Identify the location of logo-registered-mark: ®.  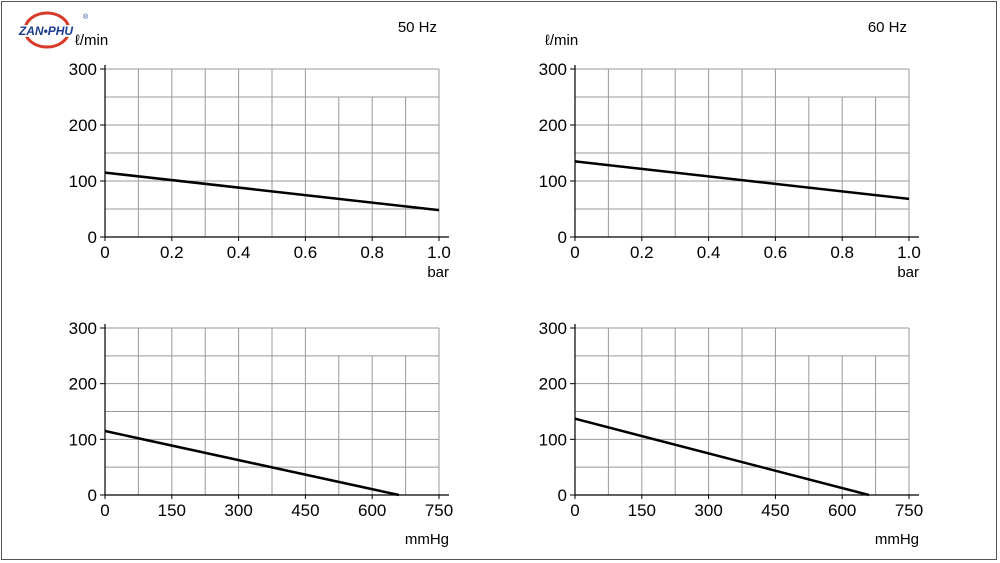
(85, 17).